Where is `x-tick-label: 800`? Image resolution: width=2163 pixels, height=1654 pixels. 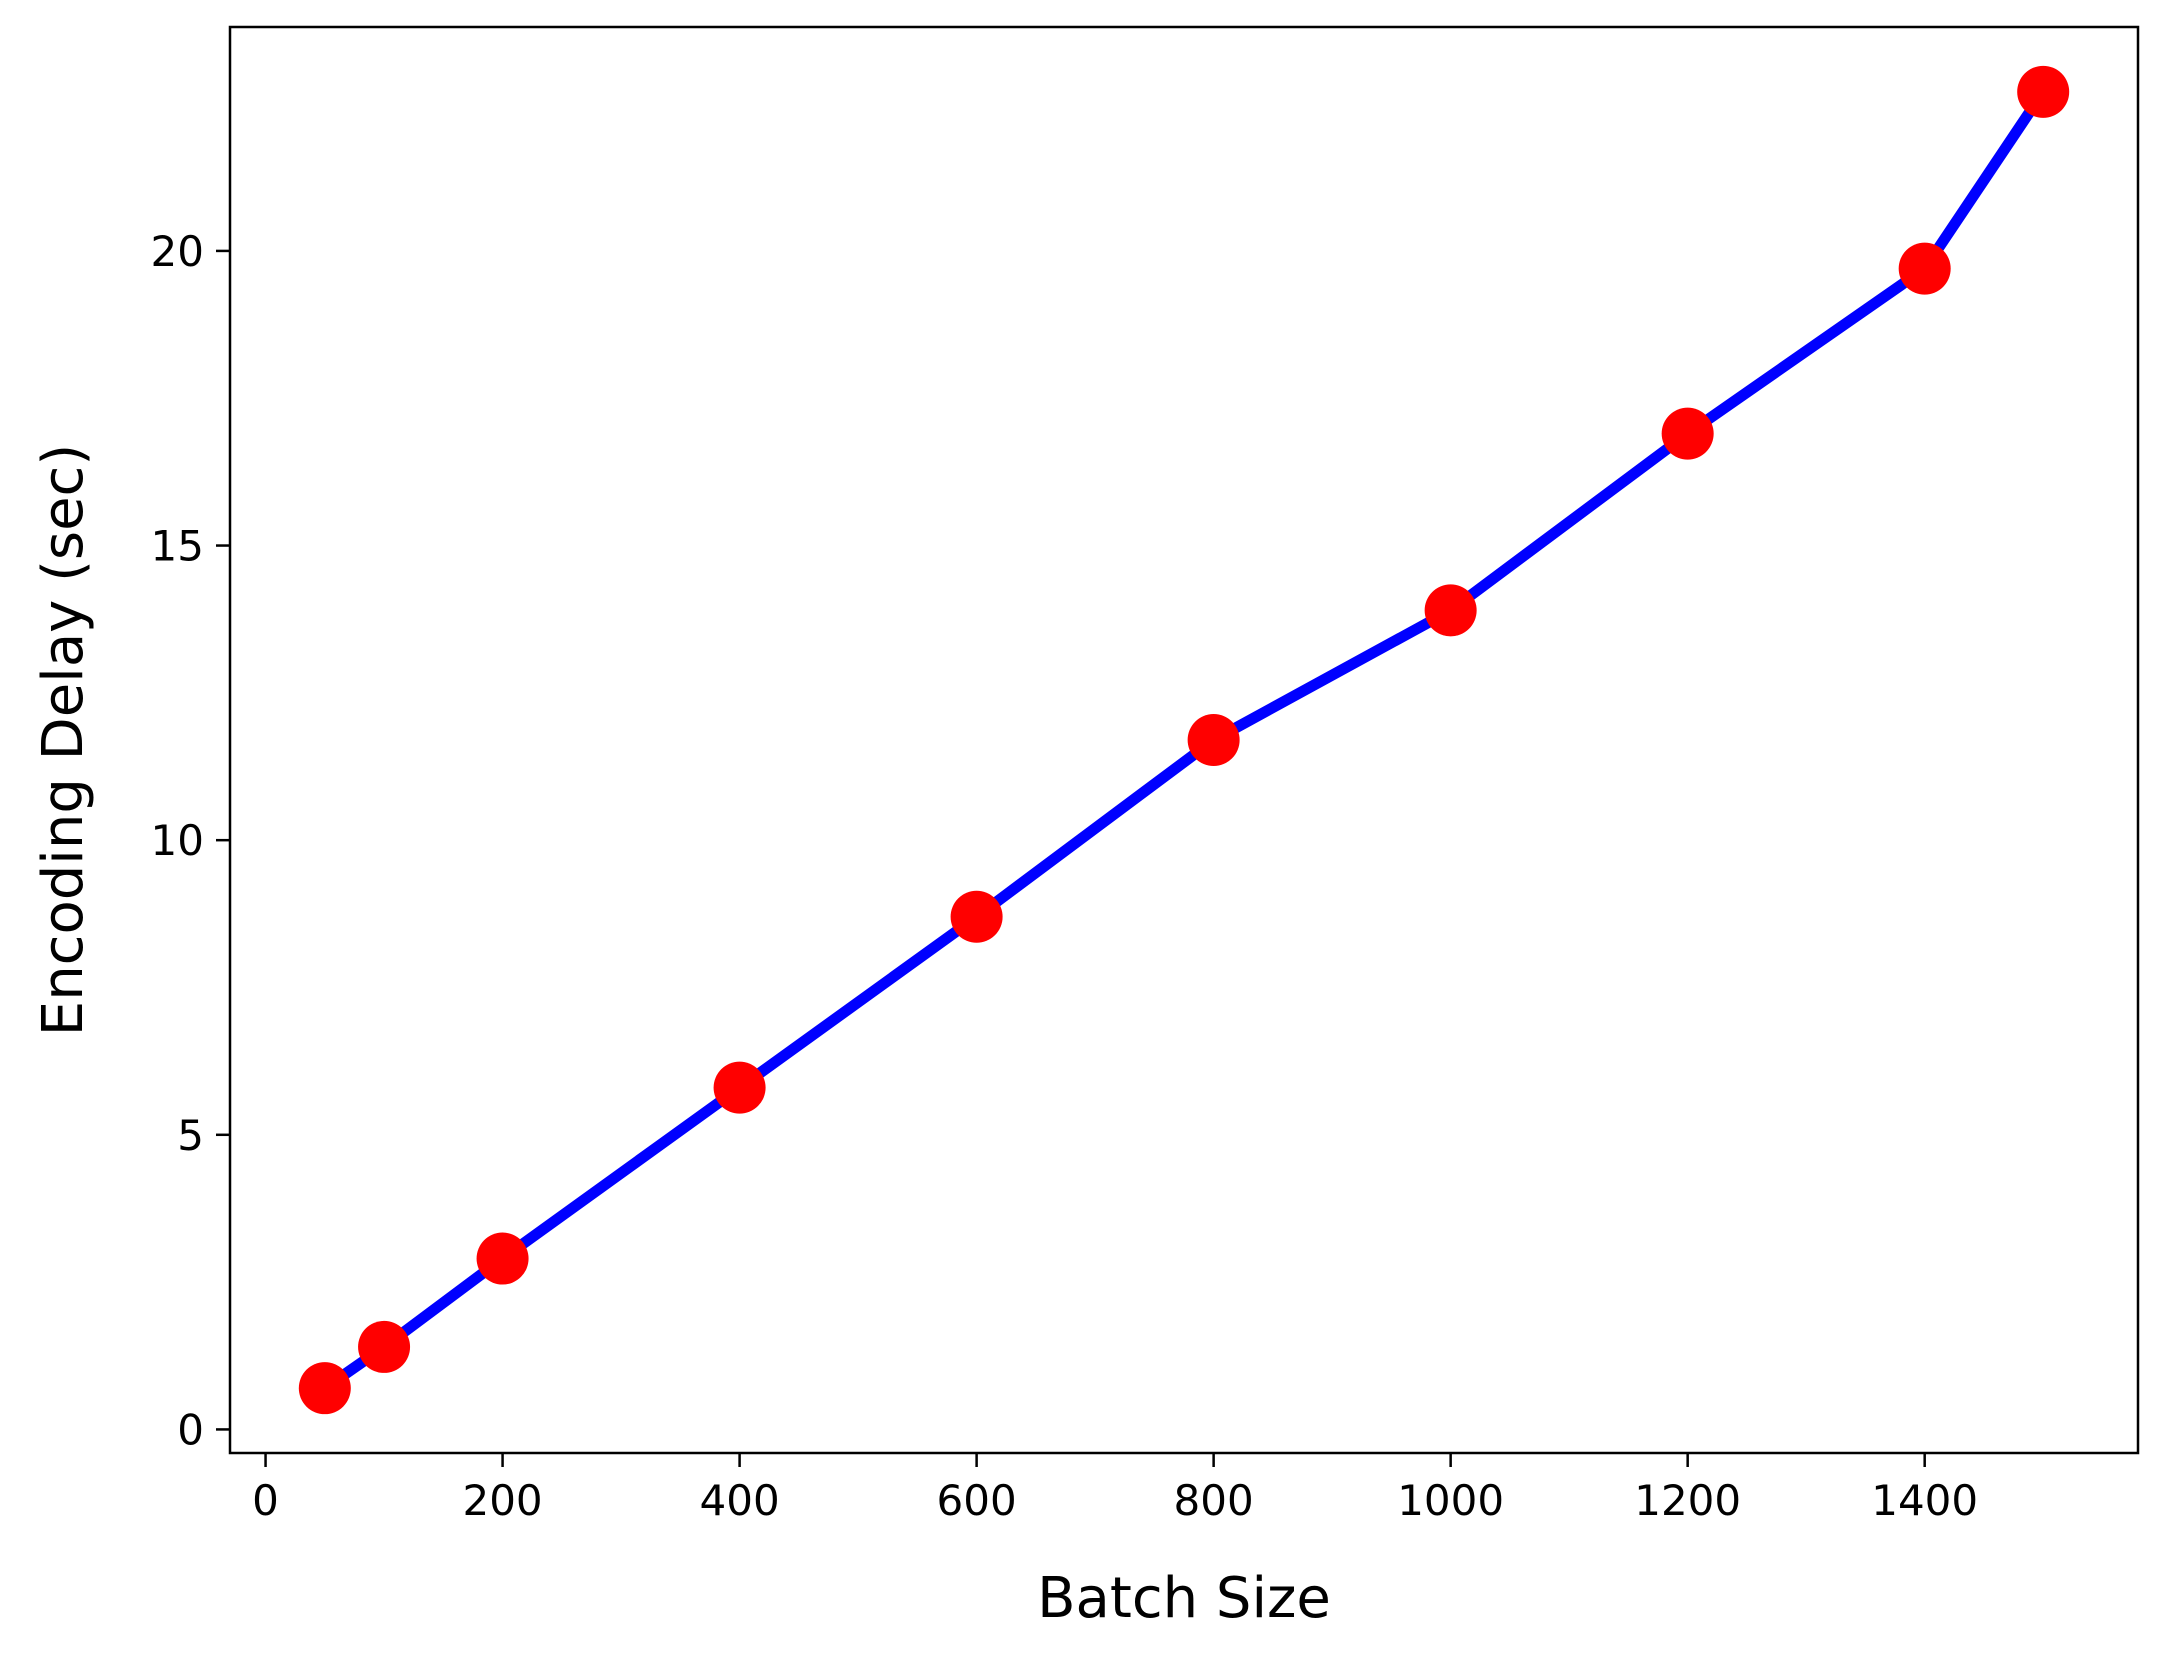
x-tick-label: 800 is located at coordinates (1214, 1500).